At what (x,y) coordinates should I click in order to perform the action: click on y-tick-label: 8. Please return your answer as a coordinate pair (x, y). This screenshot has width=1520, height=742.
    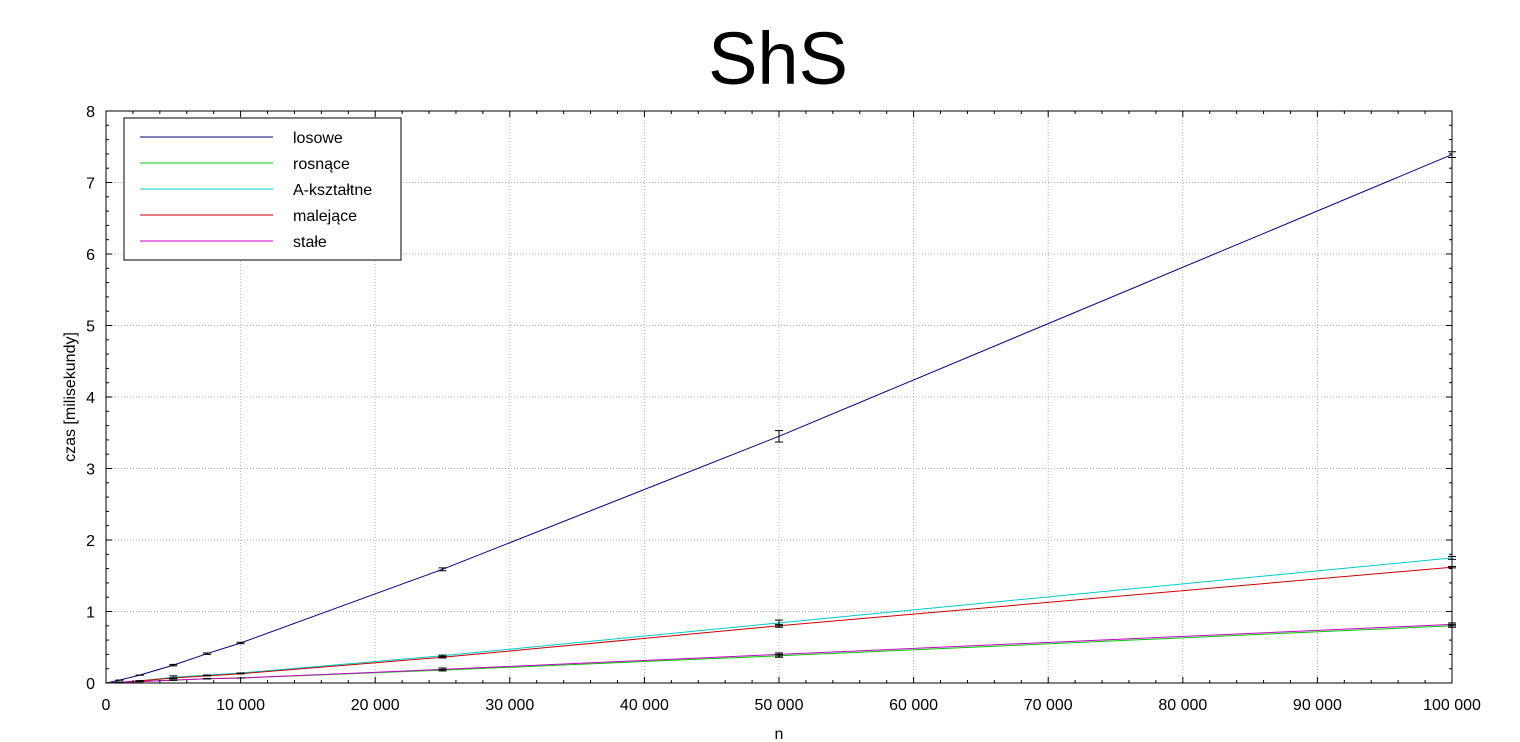
    Looking at the image, I should click on (90, 112).